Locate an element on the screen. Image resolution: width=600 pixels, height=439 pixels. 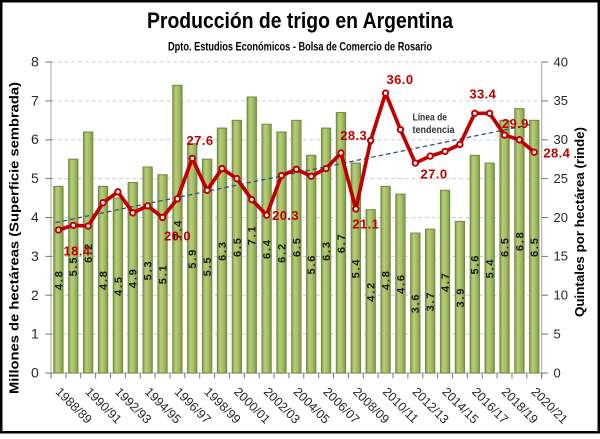
svg-text: 4.2 is located at coordinates (372, 291).